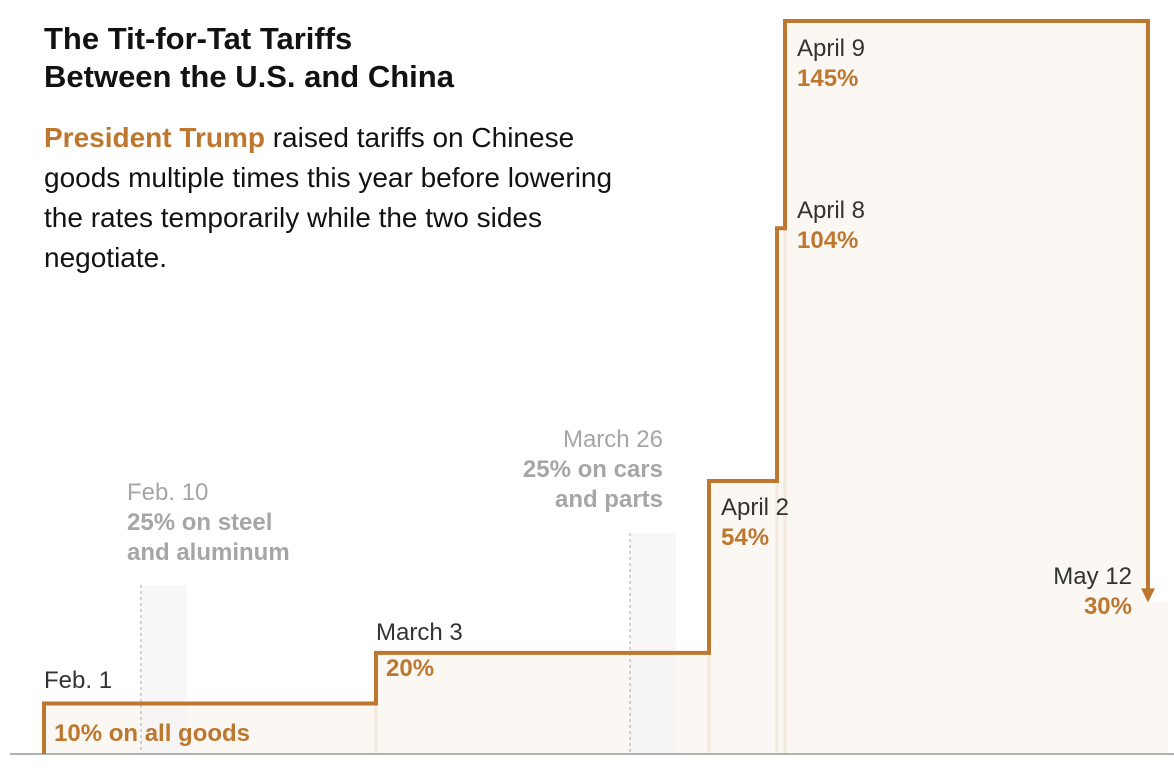  I want to click on value-label: 54%, so click(745, 537).